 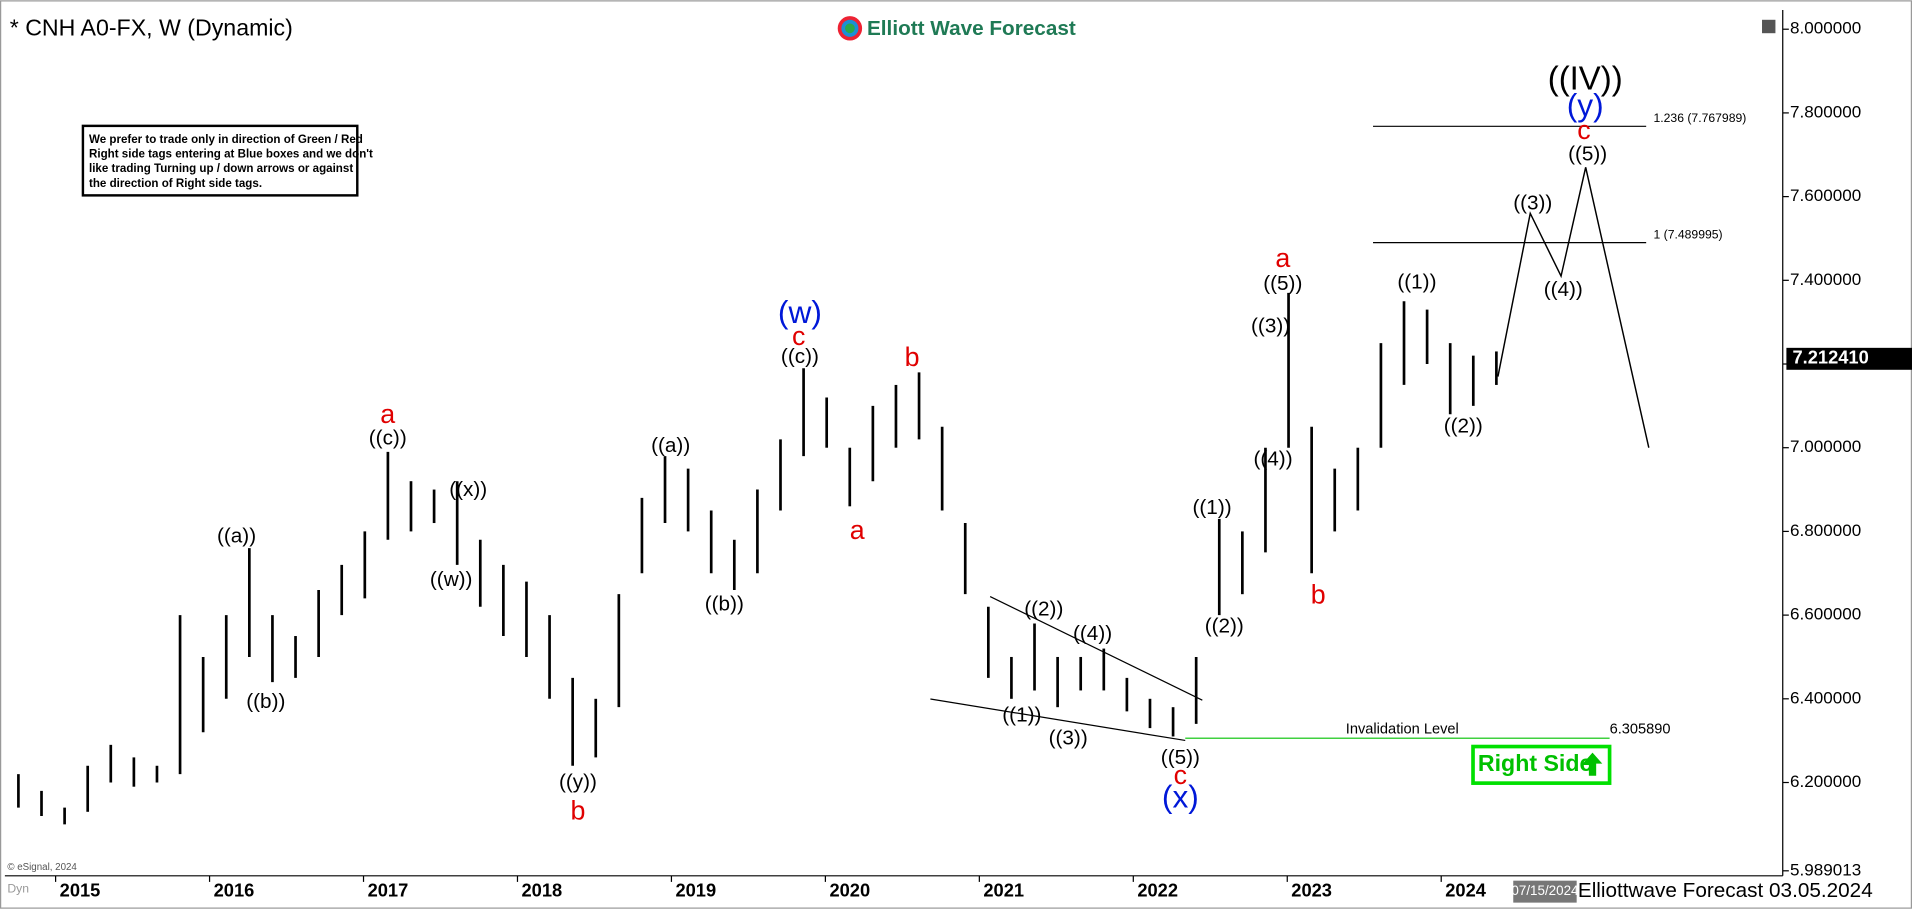 What do you see at coordinates (1573, 307) in the screenshot?
I see `projection-path` at bounding box center [1573, 307].